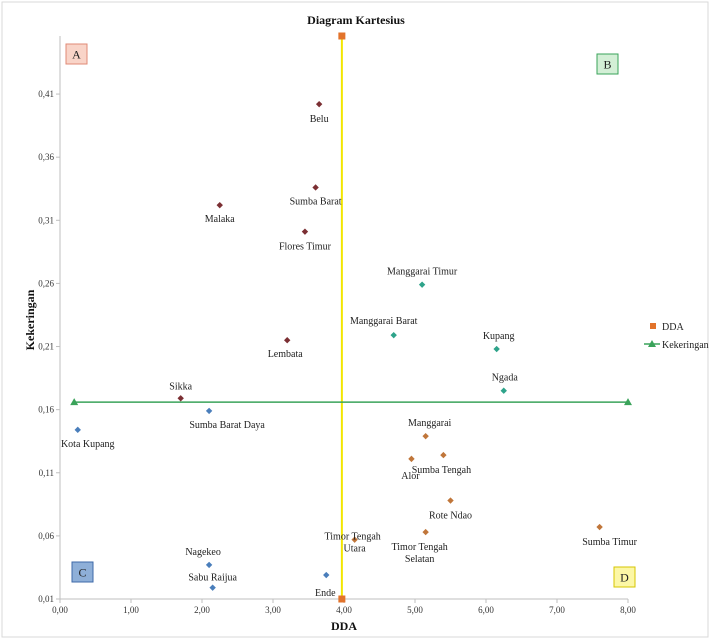 This screenshot has height=639, width=710. I want to click on quadrant-box-a, so click(76, 54).